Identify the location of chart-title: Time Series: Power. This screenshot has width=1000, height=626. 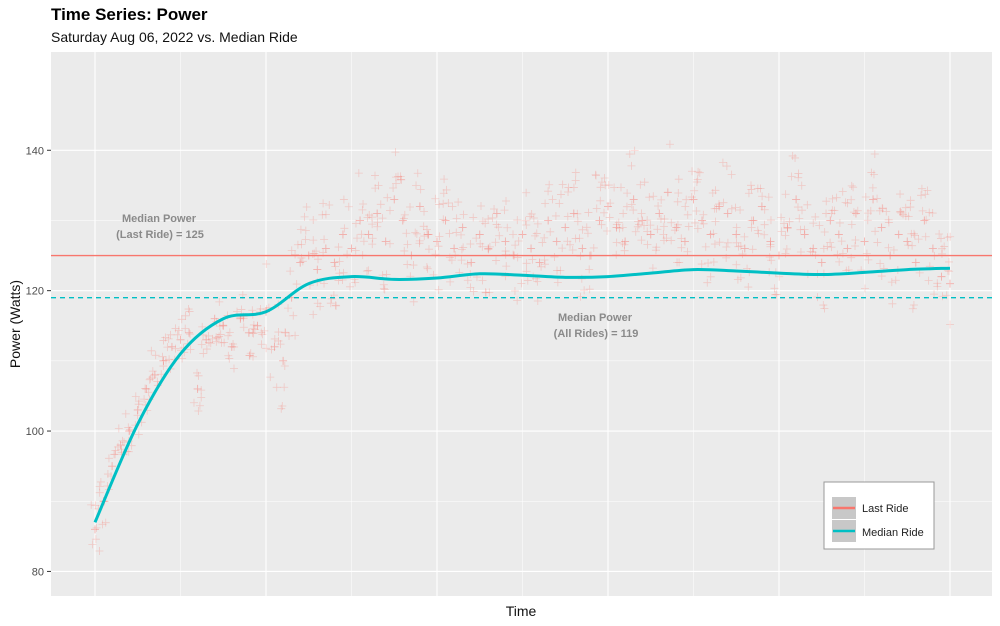
(129, 14).